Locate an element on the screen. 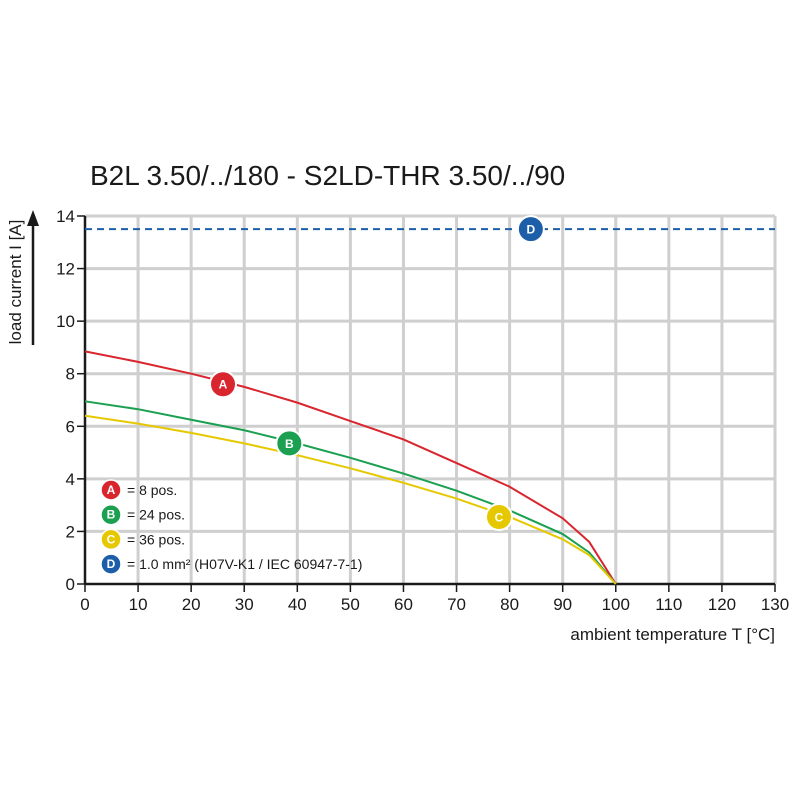  y-tick-label: 10 is located at coordinates (65, 321).